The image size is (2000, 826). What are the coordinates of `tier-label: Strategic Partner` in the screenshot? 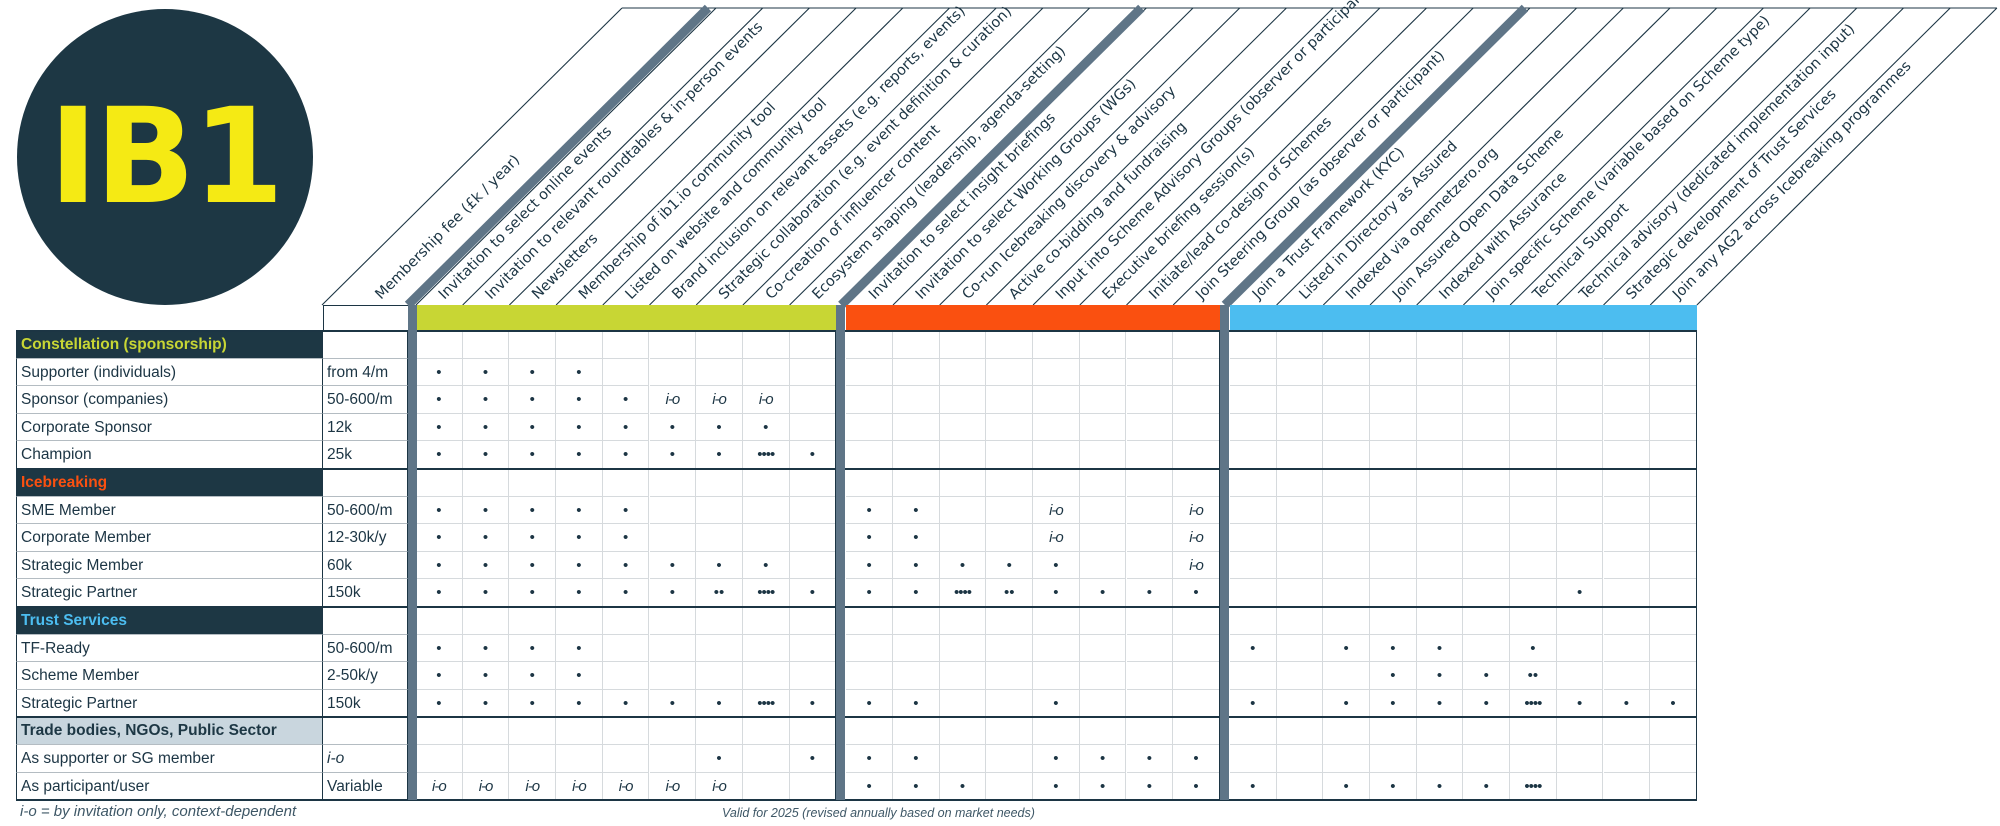 It's located at (169, 593).